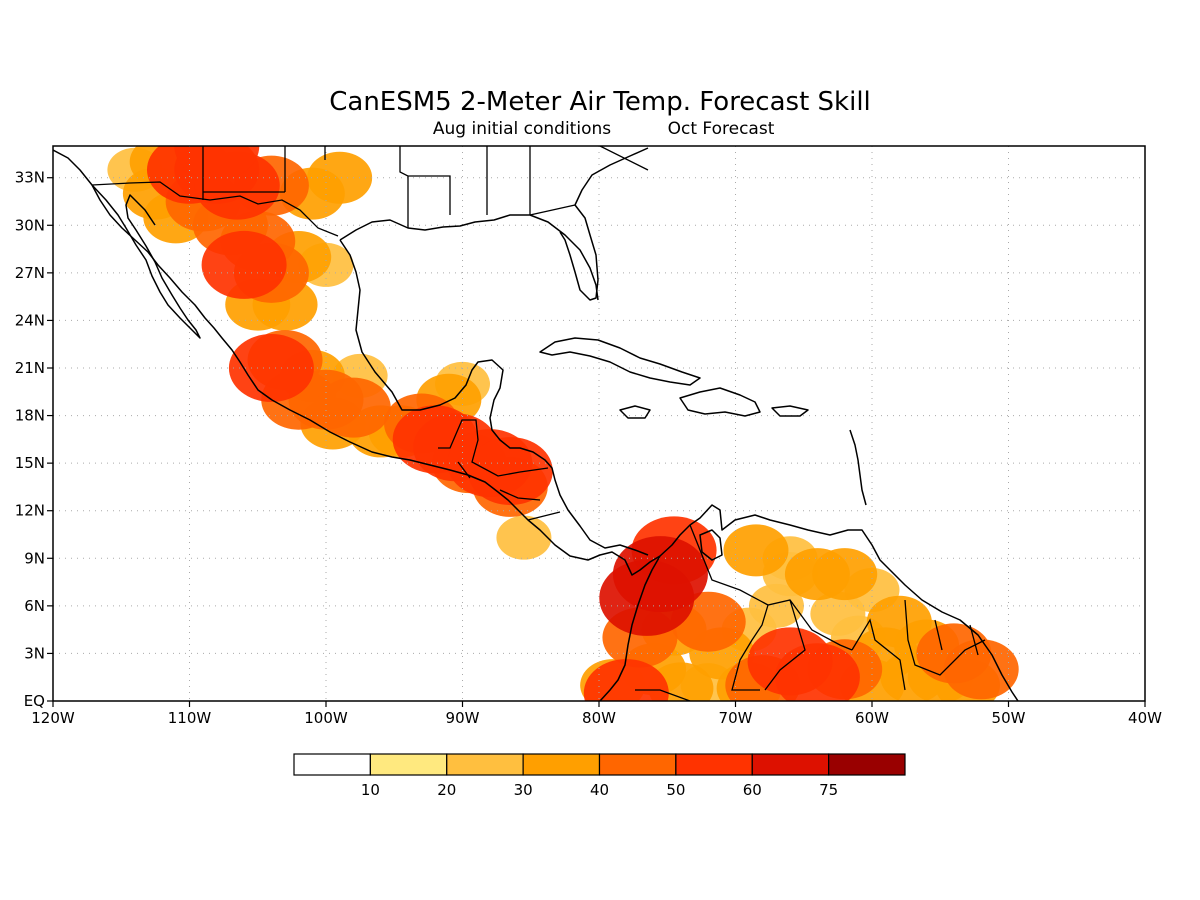  I want to click on baja-california, so click(146, 261).